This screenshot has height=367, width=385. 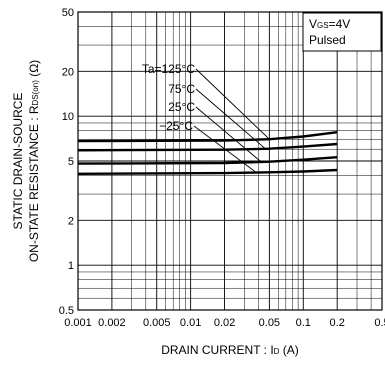 I want to click on y-axis-label-line1-text: STATIC DRAIN-SOURCE, so click(x=18, y=161).